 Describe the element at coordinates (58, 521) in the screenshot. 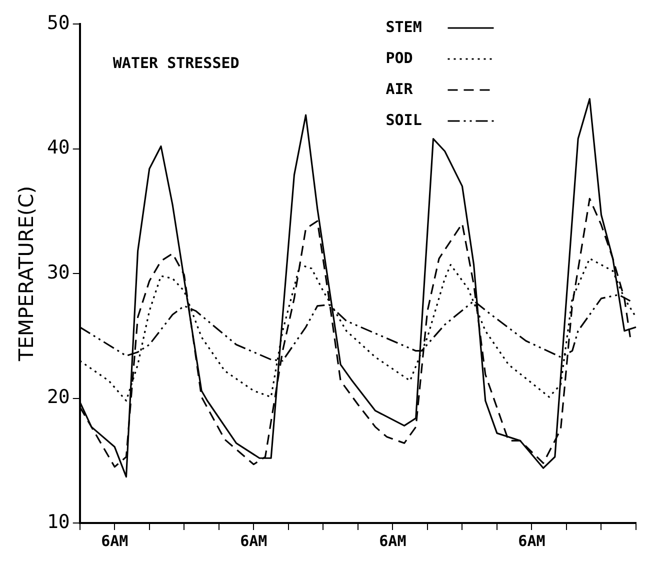

I see `y-tick-label: 10` at that location.